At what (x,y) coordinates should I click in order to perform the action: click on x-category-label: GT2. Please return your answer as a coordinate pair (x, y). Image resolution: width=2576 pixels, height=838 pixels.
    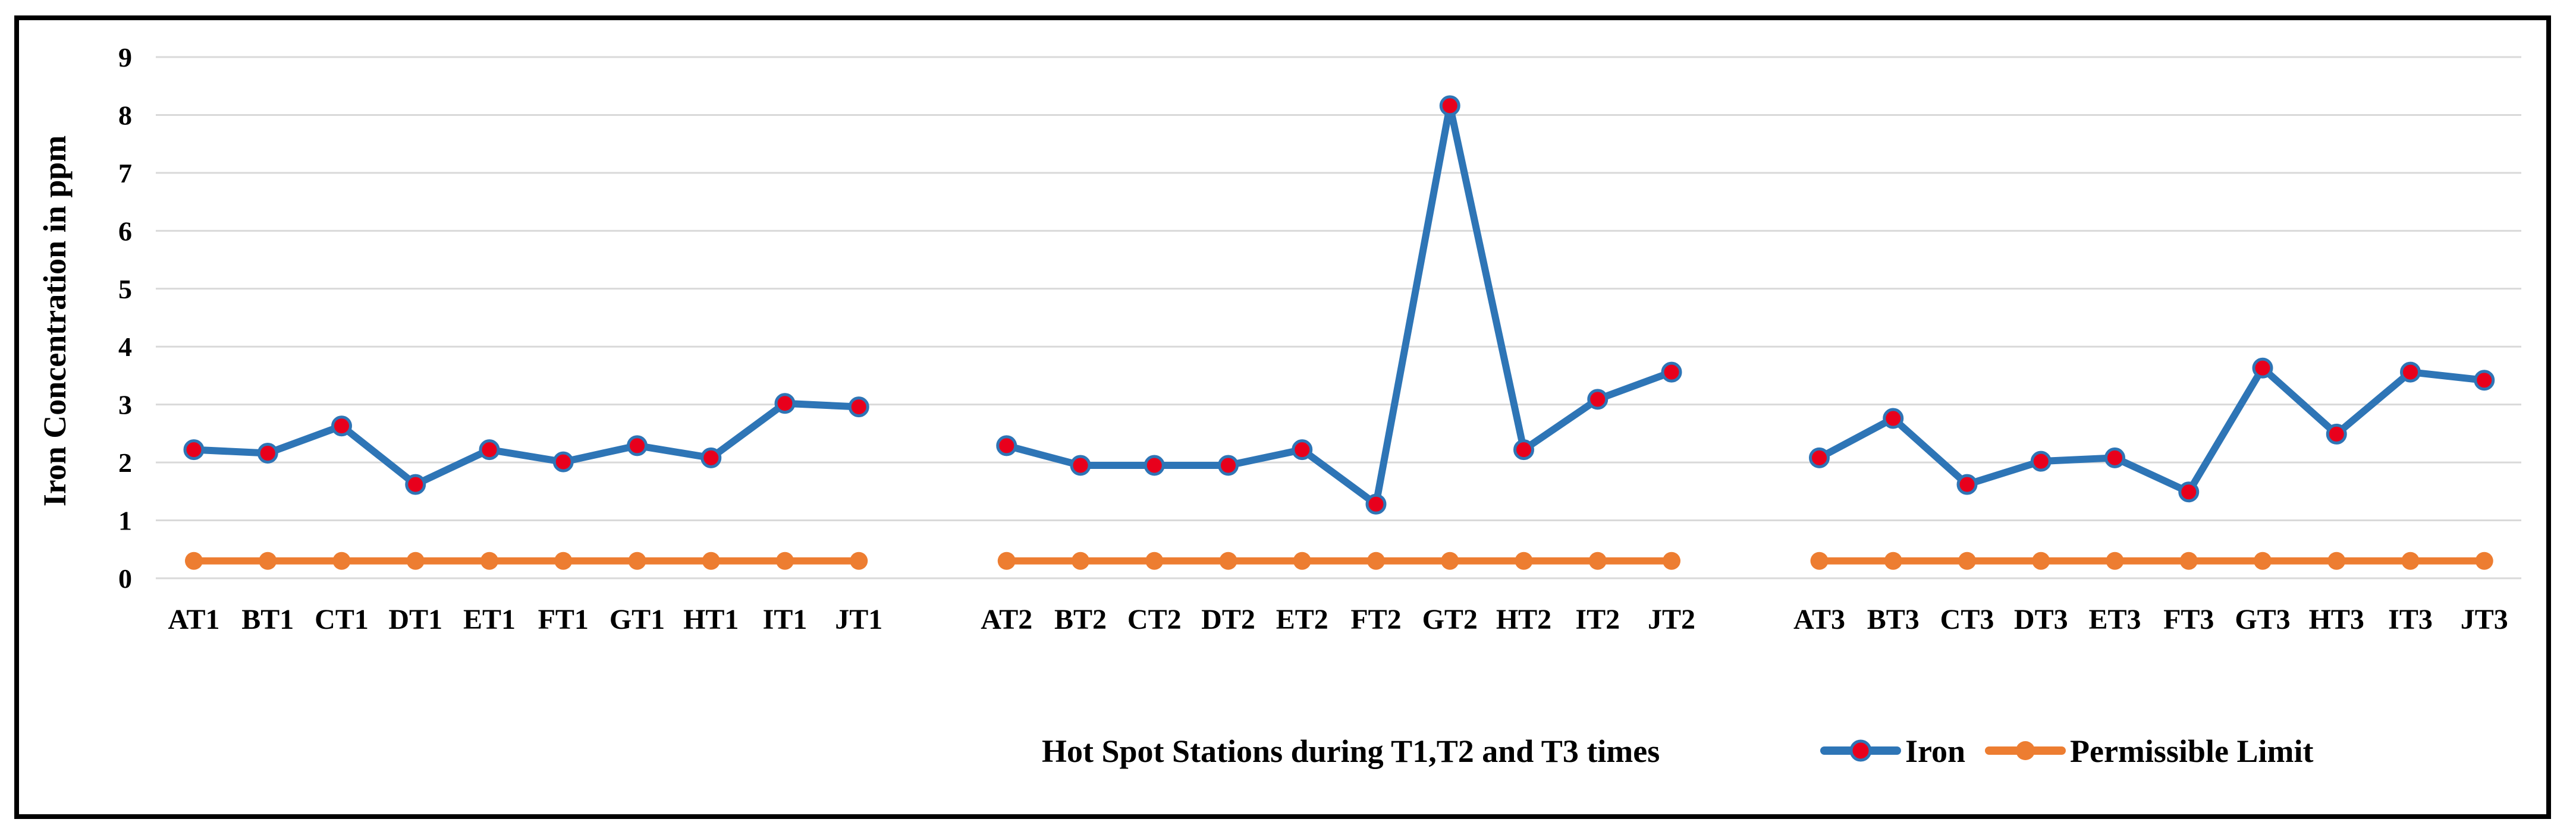
    Looking at the image, I should click on (1450, 619).